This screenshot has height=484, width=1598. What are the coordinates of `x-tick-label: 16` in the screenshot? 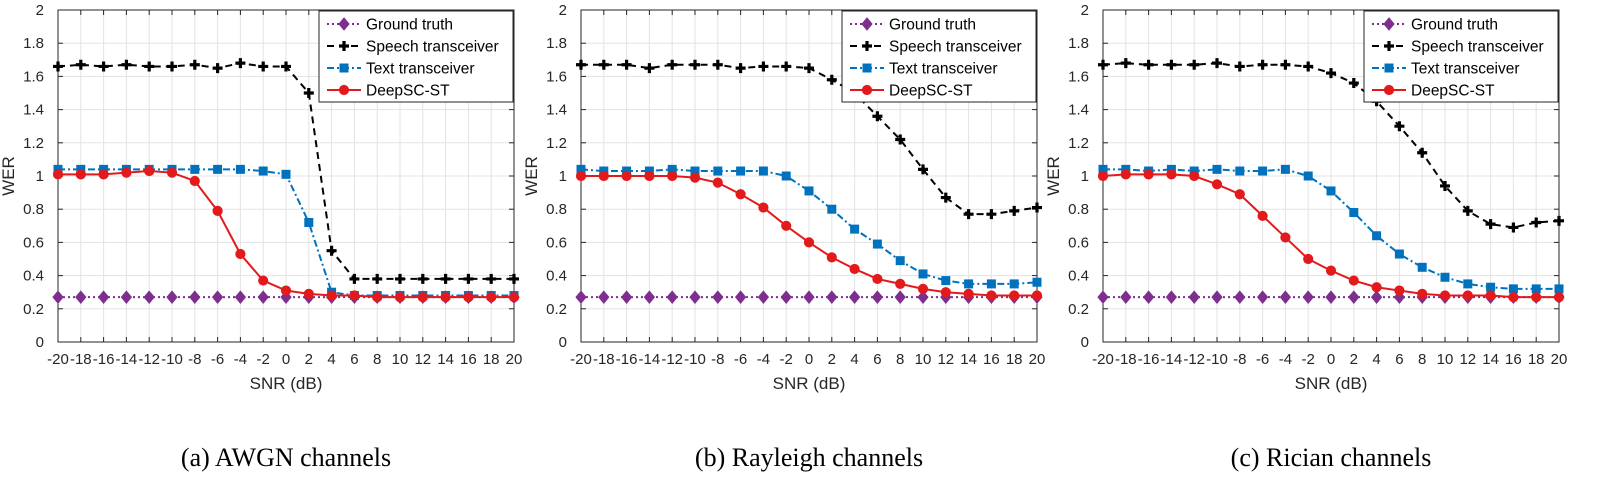 It's located at (1513, 359).